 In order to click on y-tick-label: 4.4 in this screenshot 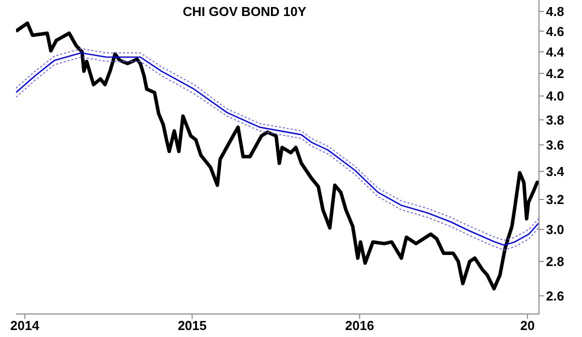, I will do `click(555, 52)`.